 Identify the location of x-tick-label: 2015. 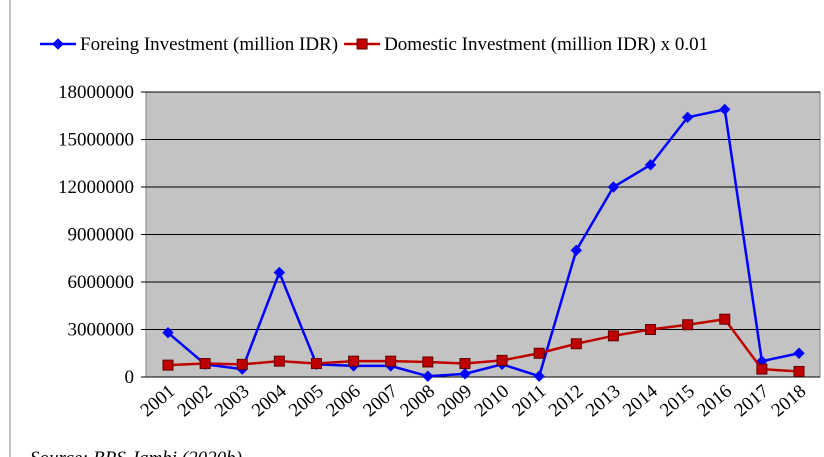
(677, 401).